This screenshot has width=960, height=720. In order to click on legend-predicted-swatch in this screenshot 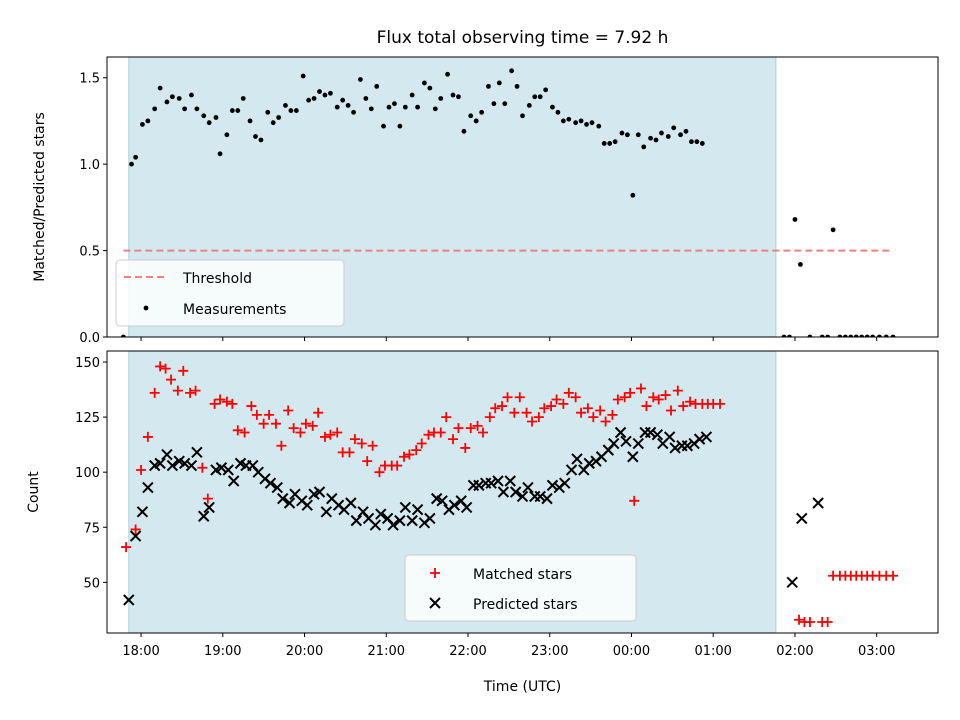, I will do `click(435, 603)`.